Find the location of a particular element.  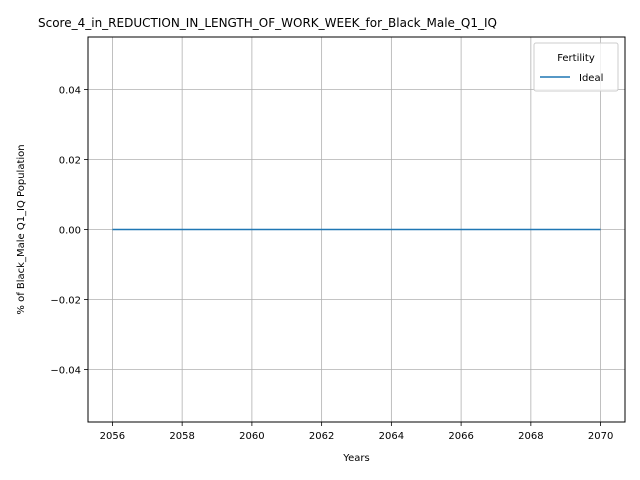

x-tick-label: 2060 is located at coordinates (251, 436).